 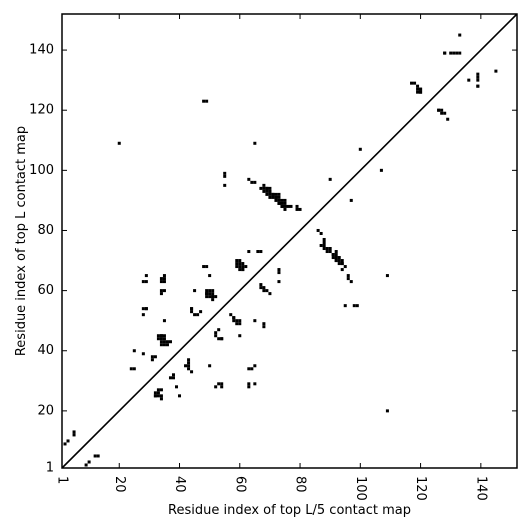 What do you see at coordinates (21, 241) in the screenshot?
I see `y-axis-label: Residue index of top L contact map` at bounding box center [21, 241].